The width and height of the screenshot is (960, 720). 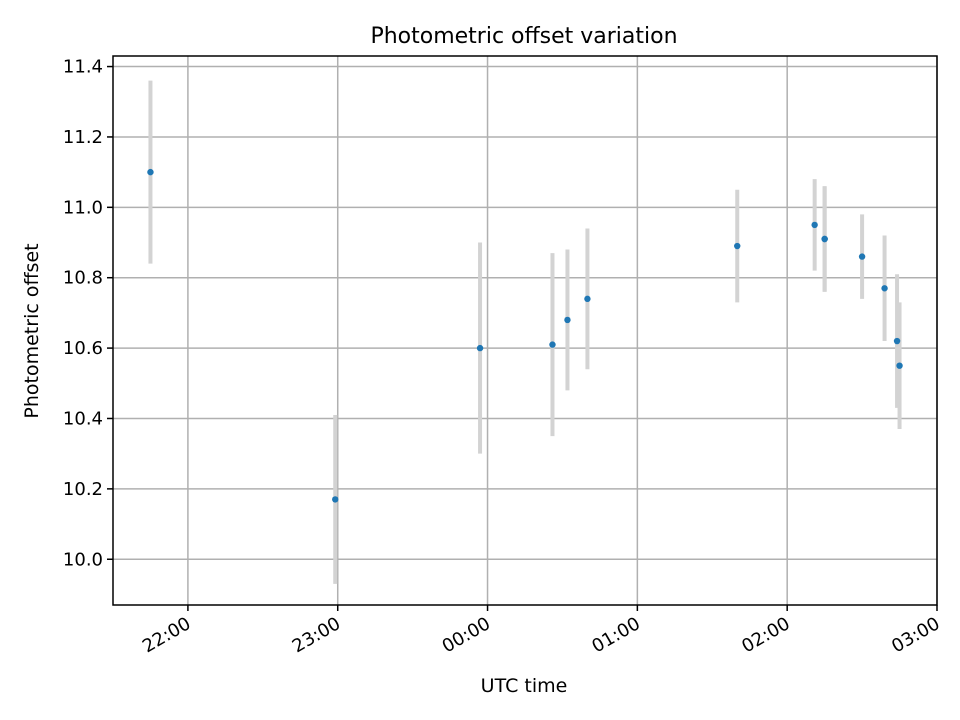 I want to click on x-axis-label: UTC time, so click(x=524, y=686).